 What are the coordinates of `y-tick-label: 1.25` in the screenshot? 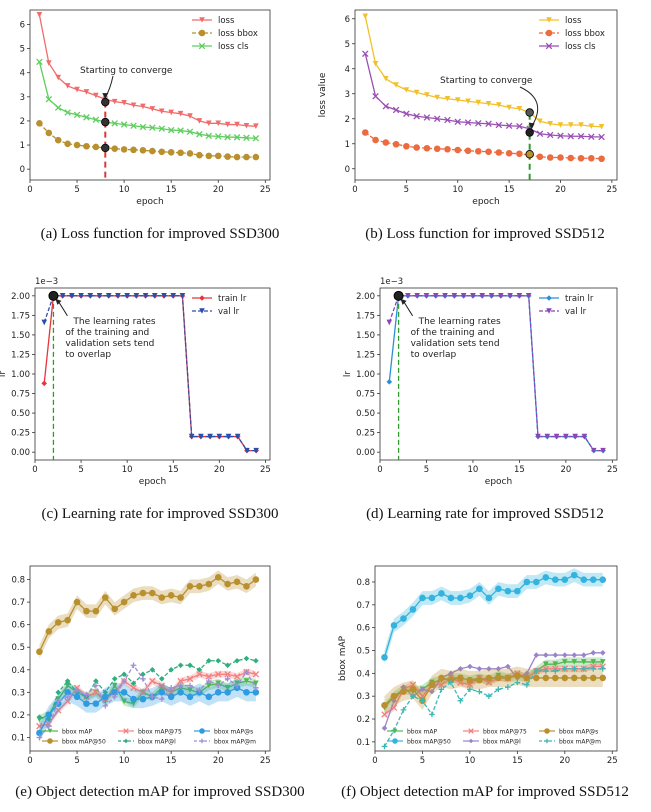 It's located at (20, 355).